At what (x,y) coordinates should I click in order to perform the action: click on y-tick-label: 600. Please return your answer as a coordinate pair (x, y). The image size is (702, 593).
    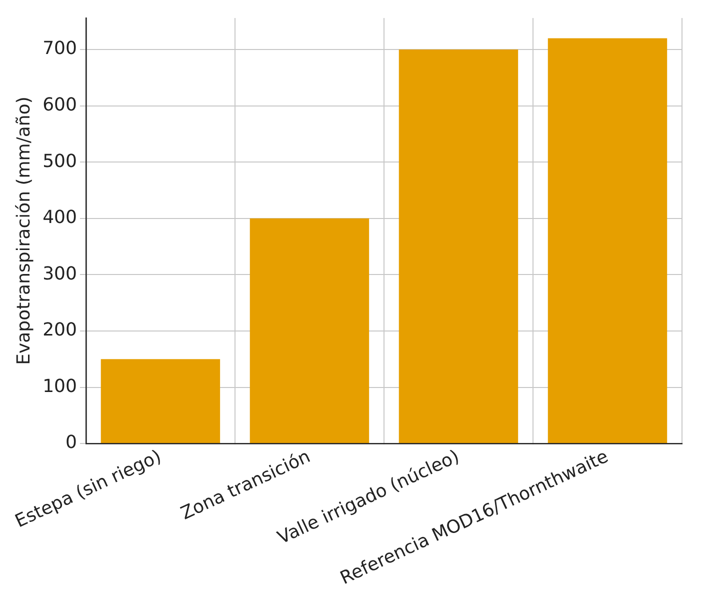
    Looking at the image, I should click on (59, 105).